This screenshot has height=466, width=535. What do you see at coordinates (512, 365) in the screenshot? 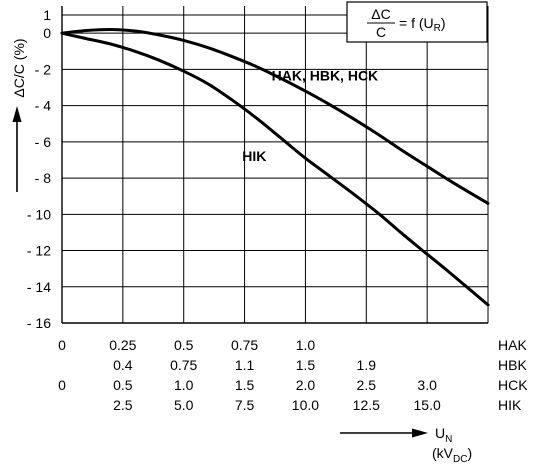
I see `x-row-name-hbk: HBK` at bounding box center [512, 365].